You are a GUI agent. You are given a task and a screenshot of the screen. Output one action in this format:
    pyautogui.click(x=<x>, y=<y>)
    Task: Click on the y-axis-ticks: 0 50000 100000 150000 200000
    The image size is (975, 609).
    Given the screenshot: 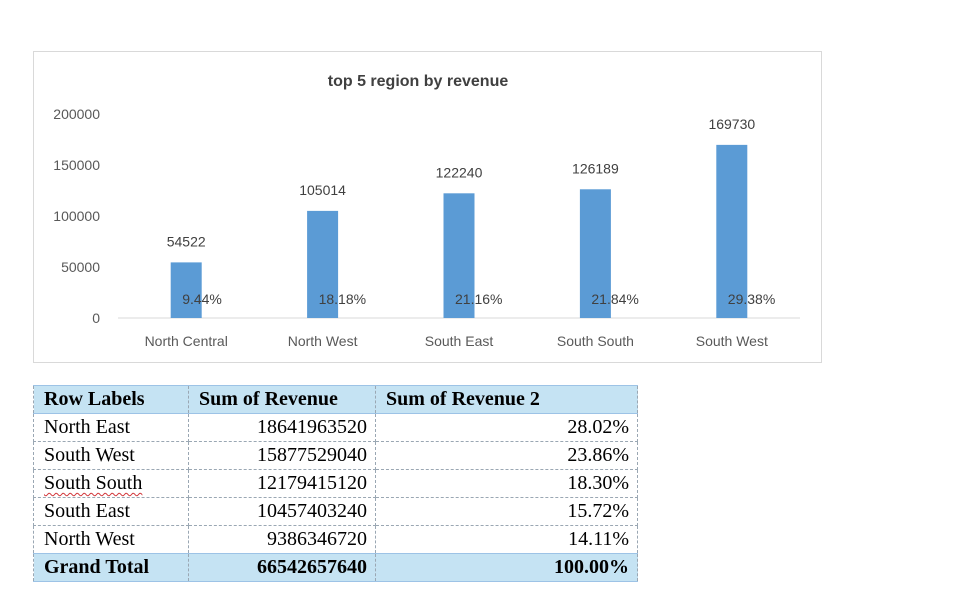 What is the action you would take?
    pyautogui.click(x=76, y=216)
    